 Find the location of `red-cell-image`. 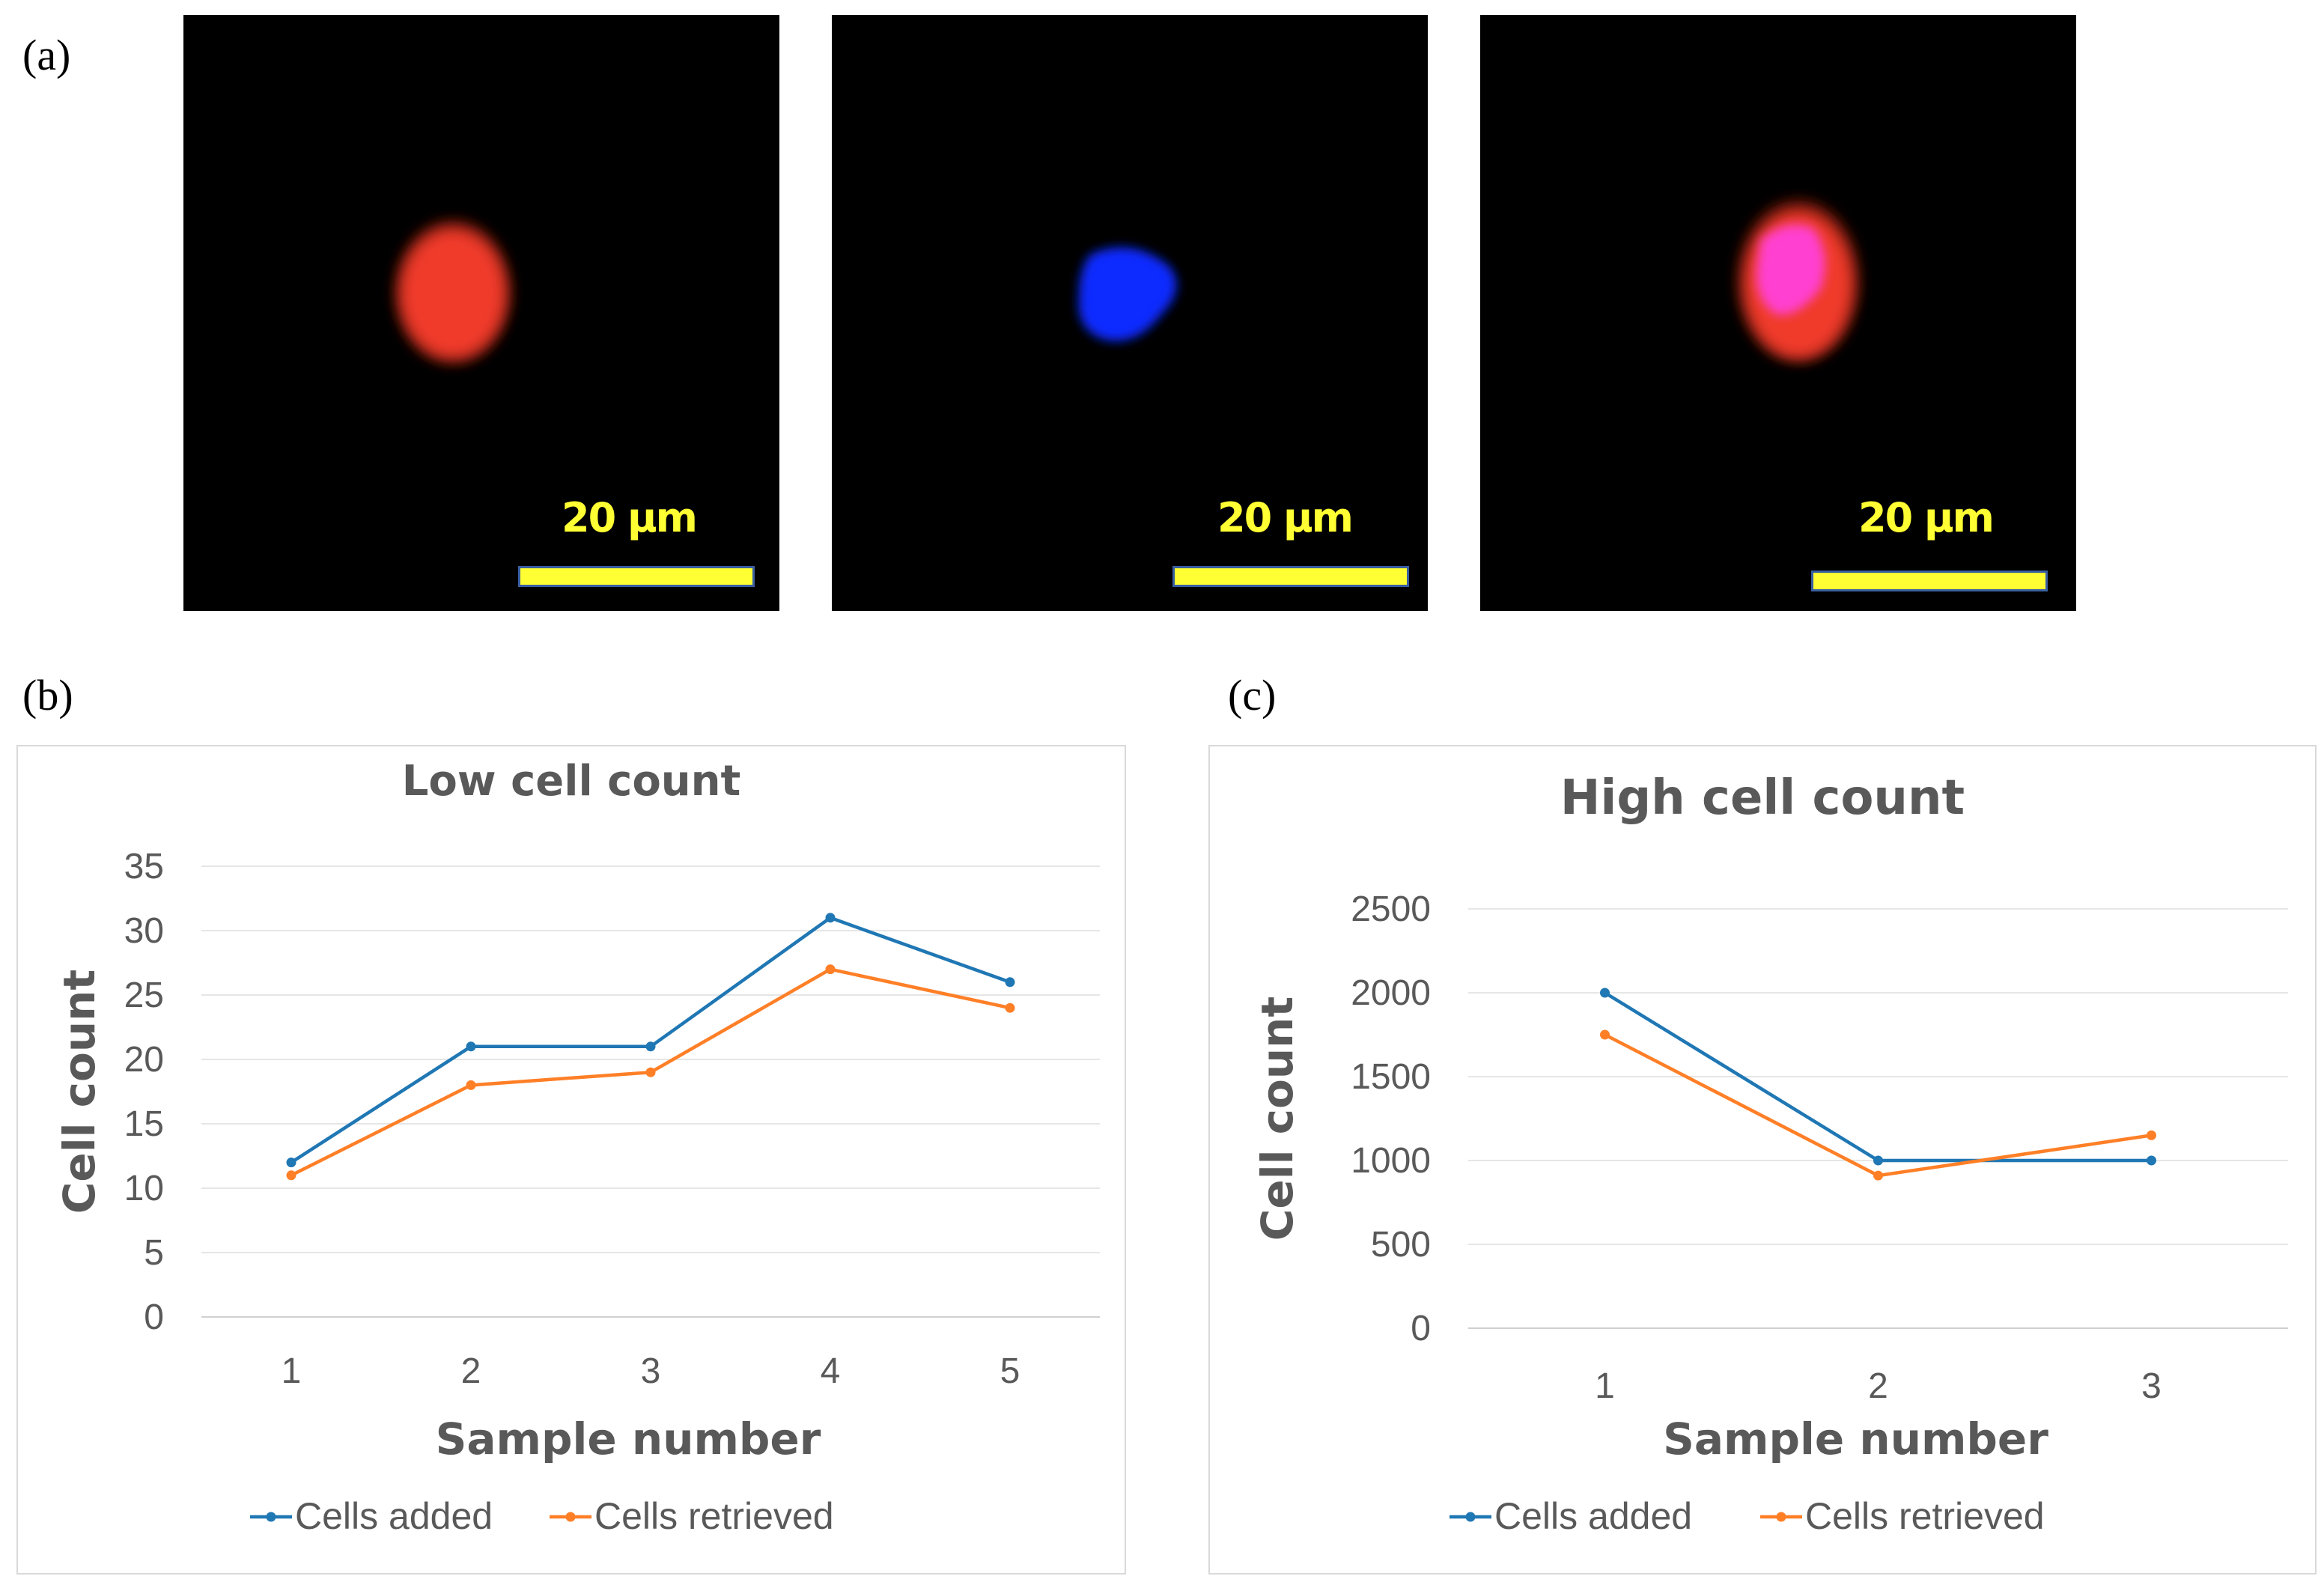

red-cell-image is located at coordinates (453, 292).